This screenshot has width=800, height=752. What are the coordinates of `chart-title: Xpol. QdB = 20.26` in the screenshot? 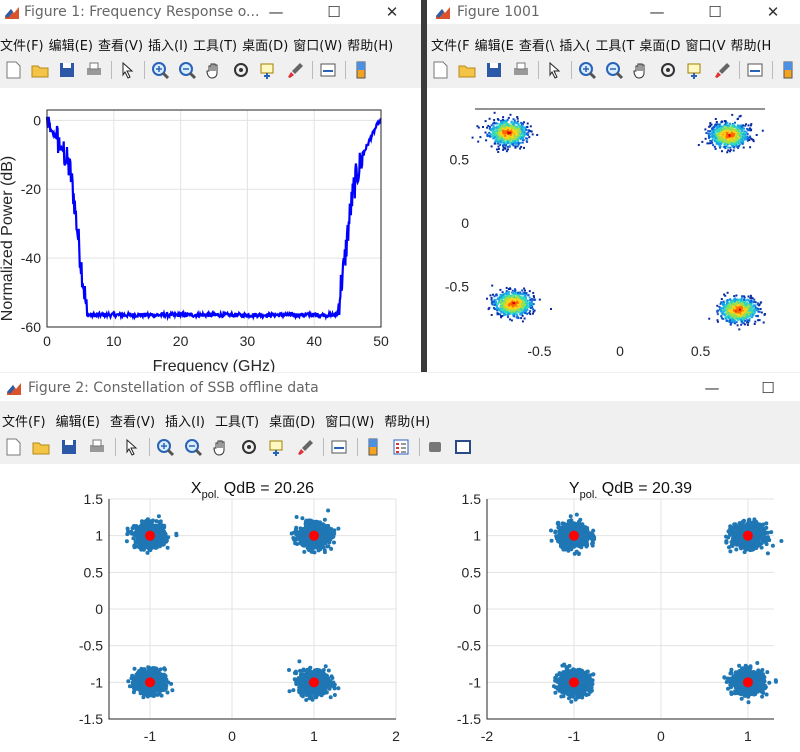 It's located at (252, 490).